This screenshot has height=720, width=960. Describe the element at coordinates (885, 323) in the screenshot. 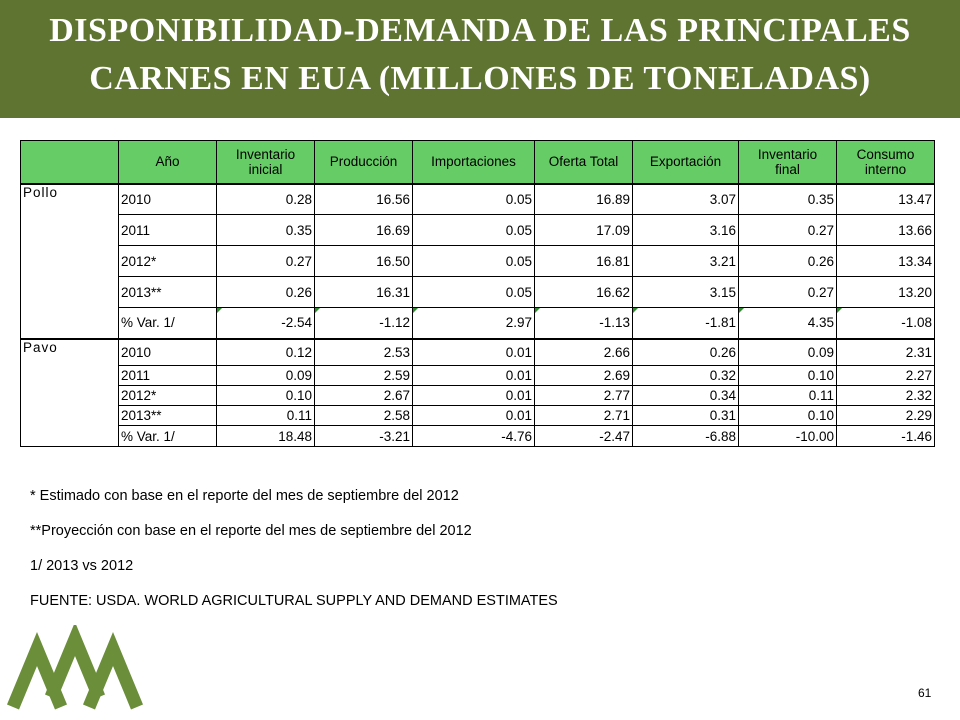

I see `table-cell: -1.08` at that location.